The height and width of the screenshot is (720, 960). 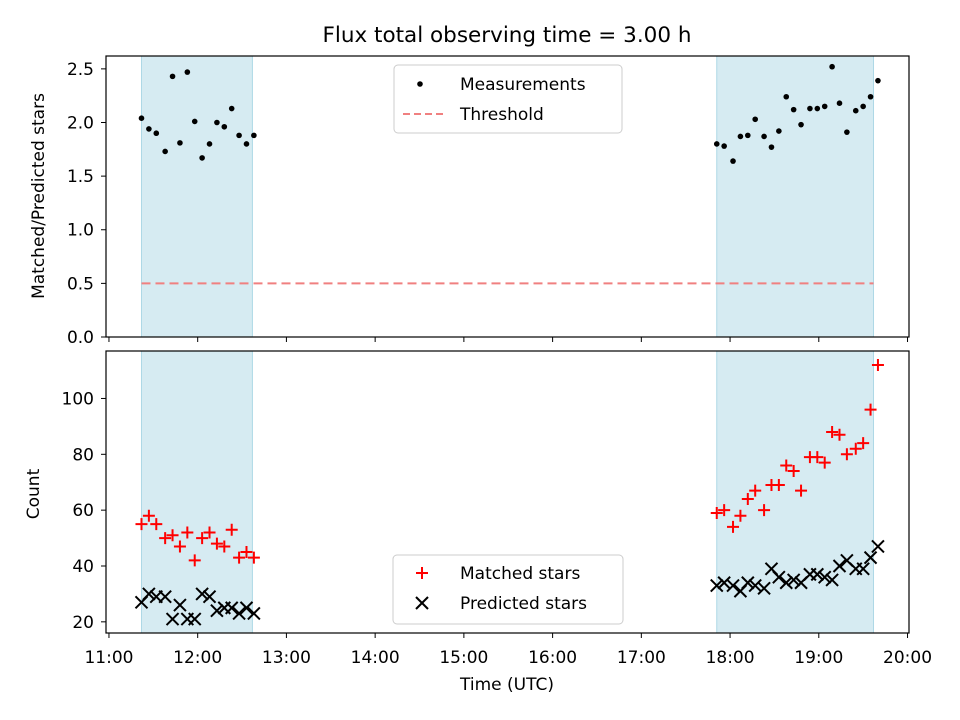 What do you see at coordinates (83, 623) in the screenshot?
I see `y-tick-label: 20` at bounding box center [83, 623].